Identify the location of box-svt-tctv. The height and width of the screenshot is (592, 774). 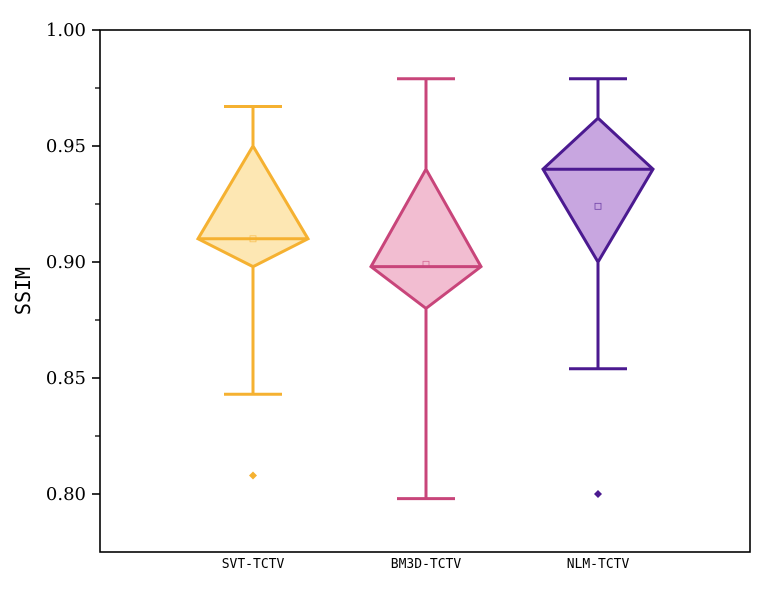
(253, 292).